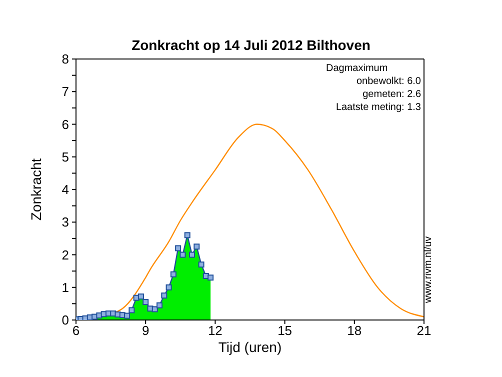 The height and width of the screenshot is (377, 502). What do you see at coordinates (36, 189) in the screenshot?
I see `y-axis-title: Zonkracht` at bounding box center [36, 189].